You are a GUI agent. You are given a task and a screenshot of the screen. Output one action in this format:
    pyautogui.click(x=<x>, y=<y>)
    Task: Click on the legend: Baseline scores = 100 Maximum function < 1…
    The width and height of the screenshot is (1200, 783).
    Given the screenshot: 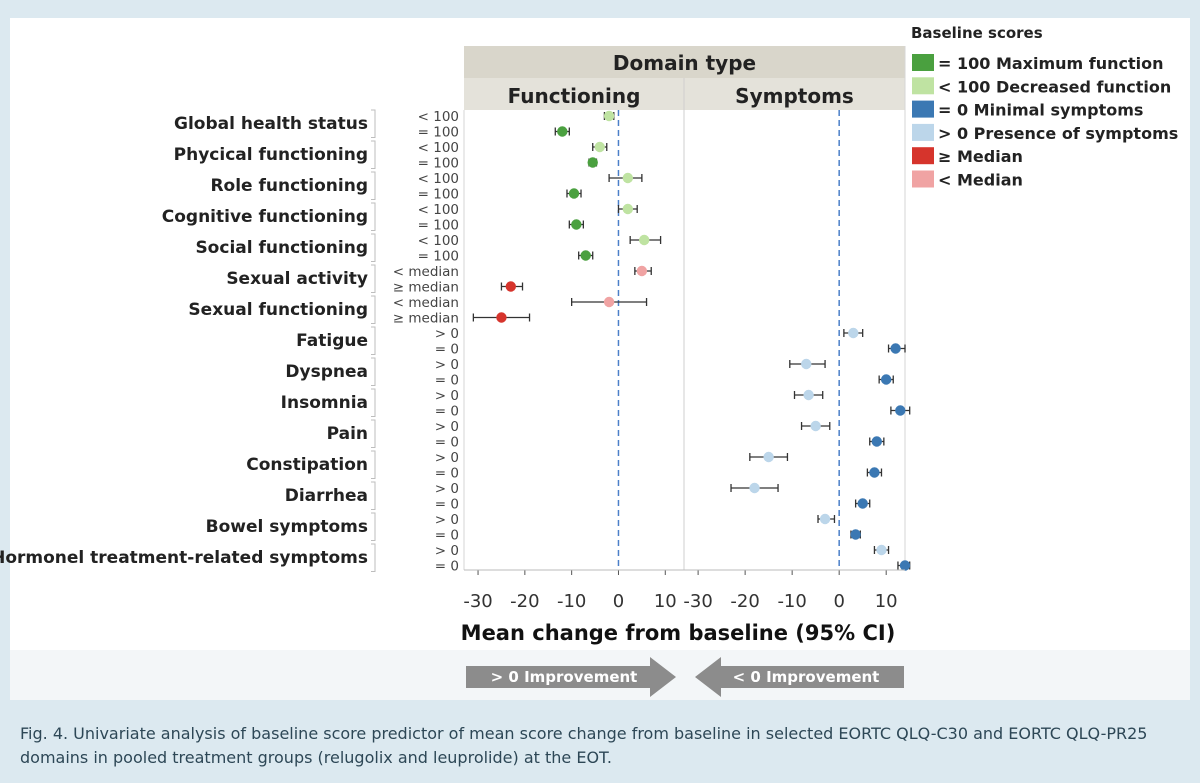 What is the action you would take?
    pyautogui.click(x=1044, y=107)
    